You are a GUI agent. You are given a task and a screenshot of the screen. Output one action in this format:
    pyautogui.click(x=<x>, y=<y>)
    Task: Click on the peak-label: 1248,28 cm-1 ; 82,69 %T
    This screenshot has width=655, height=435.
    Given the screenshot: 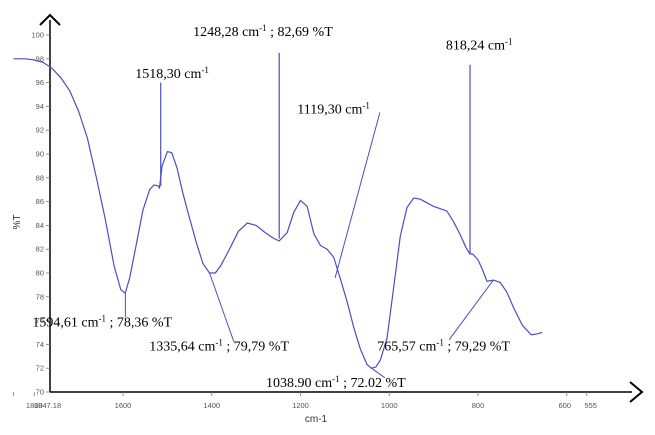 What is the action you would take?
    pyautogui.click(x=263, y=31)
    